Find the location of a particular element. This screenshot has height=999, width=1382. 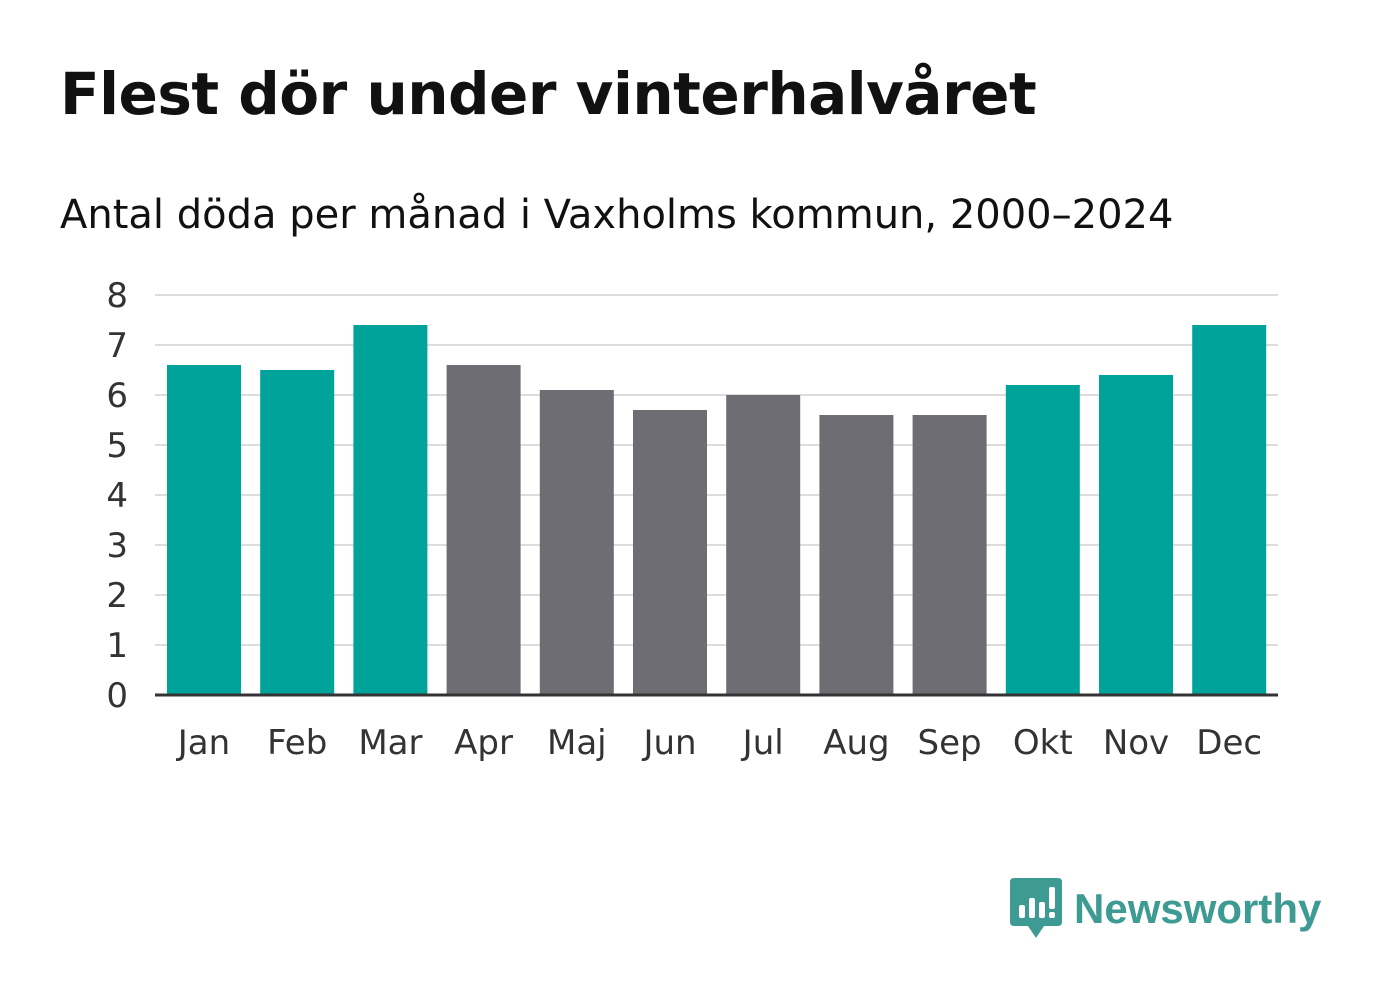

newsworthy-logo-icon is located at coordinates (1036, 908).